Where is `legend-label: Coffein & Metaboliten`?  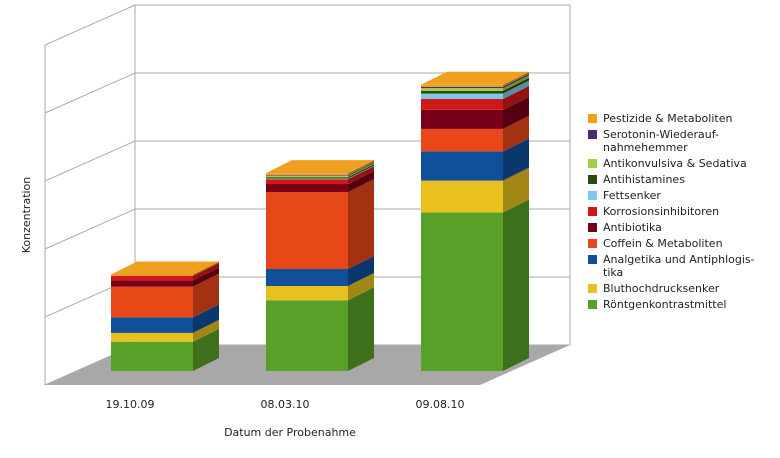
legend-label: Coffein & Metaboliten is located at coordinates (663, 243).